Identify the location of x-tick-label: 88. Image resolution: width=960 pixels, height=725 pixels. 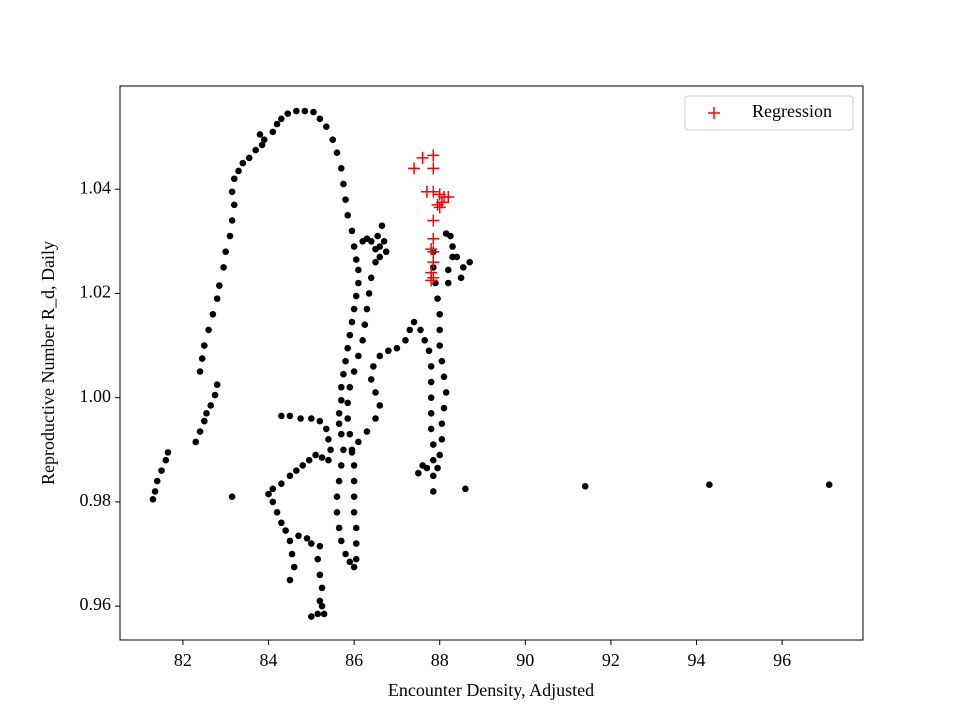
(440, 660).